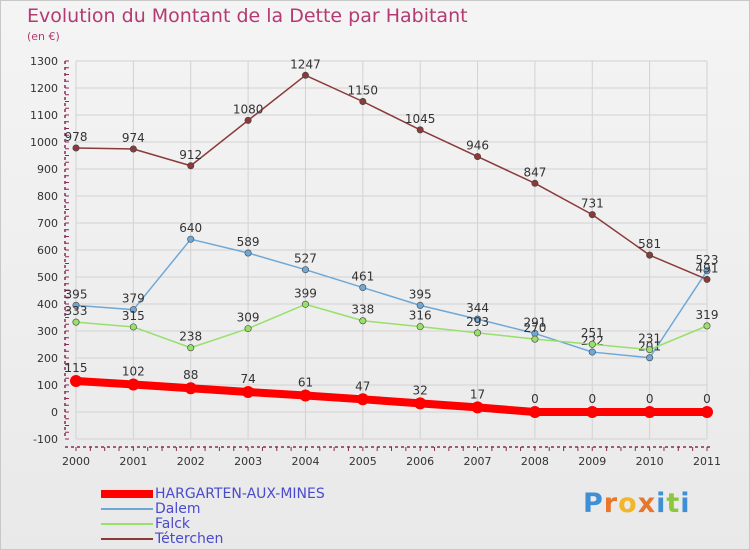 The width and height of the screenshot is (750, 550). Describe the element at coordinates (534, 328) in the screenshot. I see `data-label-2: 270` at that location.